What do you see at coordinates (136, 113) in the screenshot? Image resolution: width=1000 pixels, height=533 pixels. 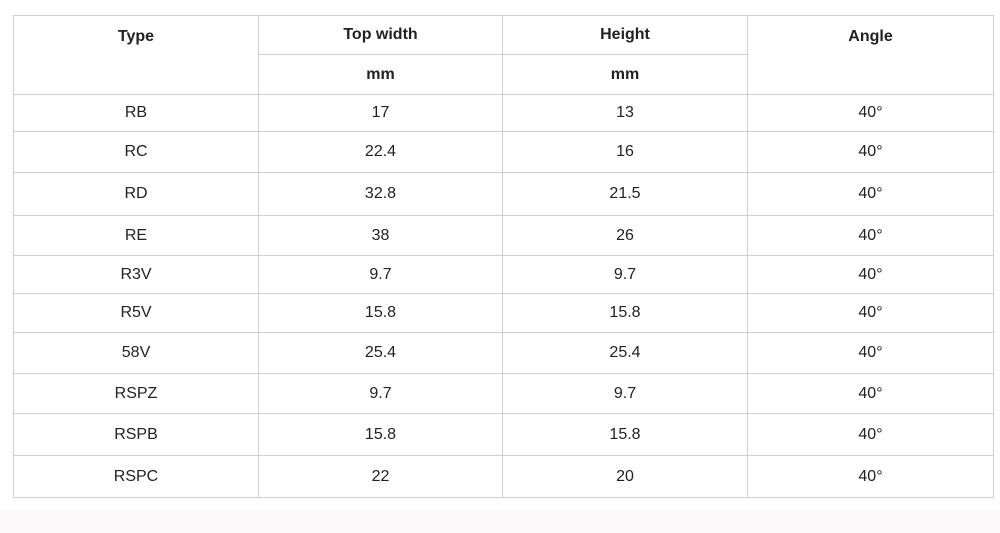 I see `cell-type: RB` at bounding box center [136, 113].